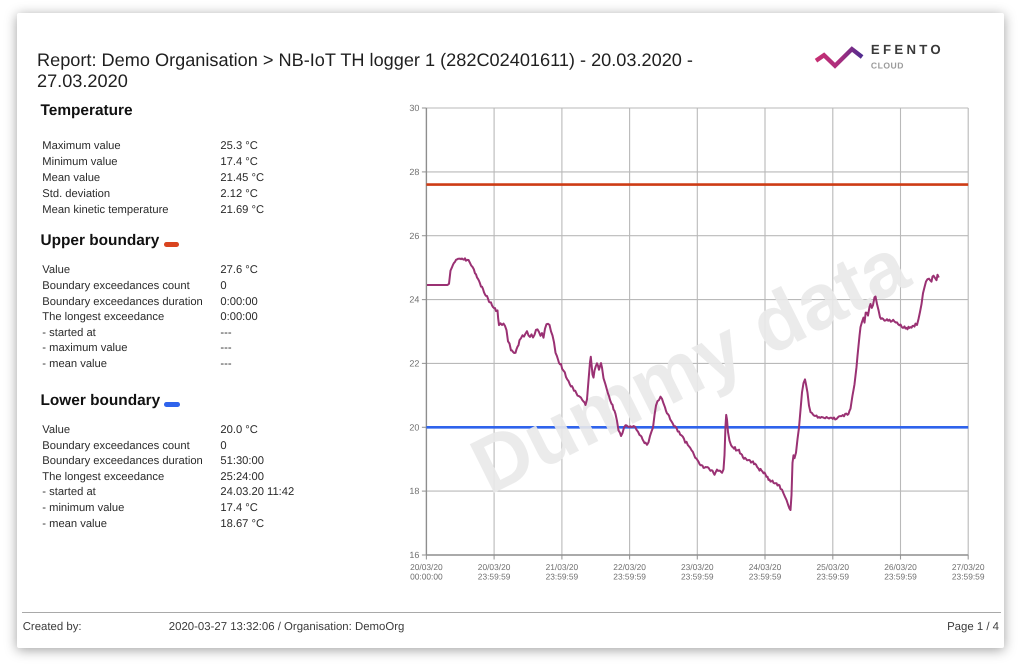  What do you see at coordinates (414, 491) in the screenshot?
I see `svg-text: 18` at bounding box center [414, 491].